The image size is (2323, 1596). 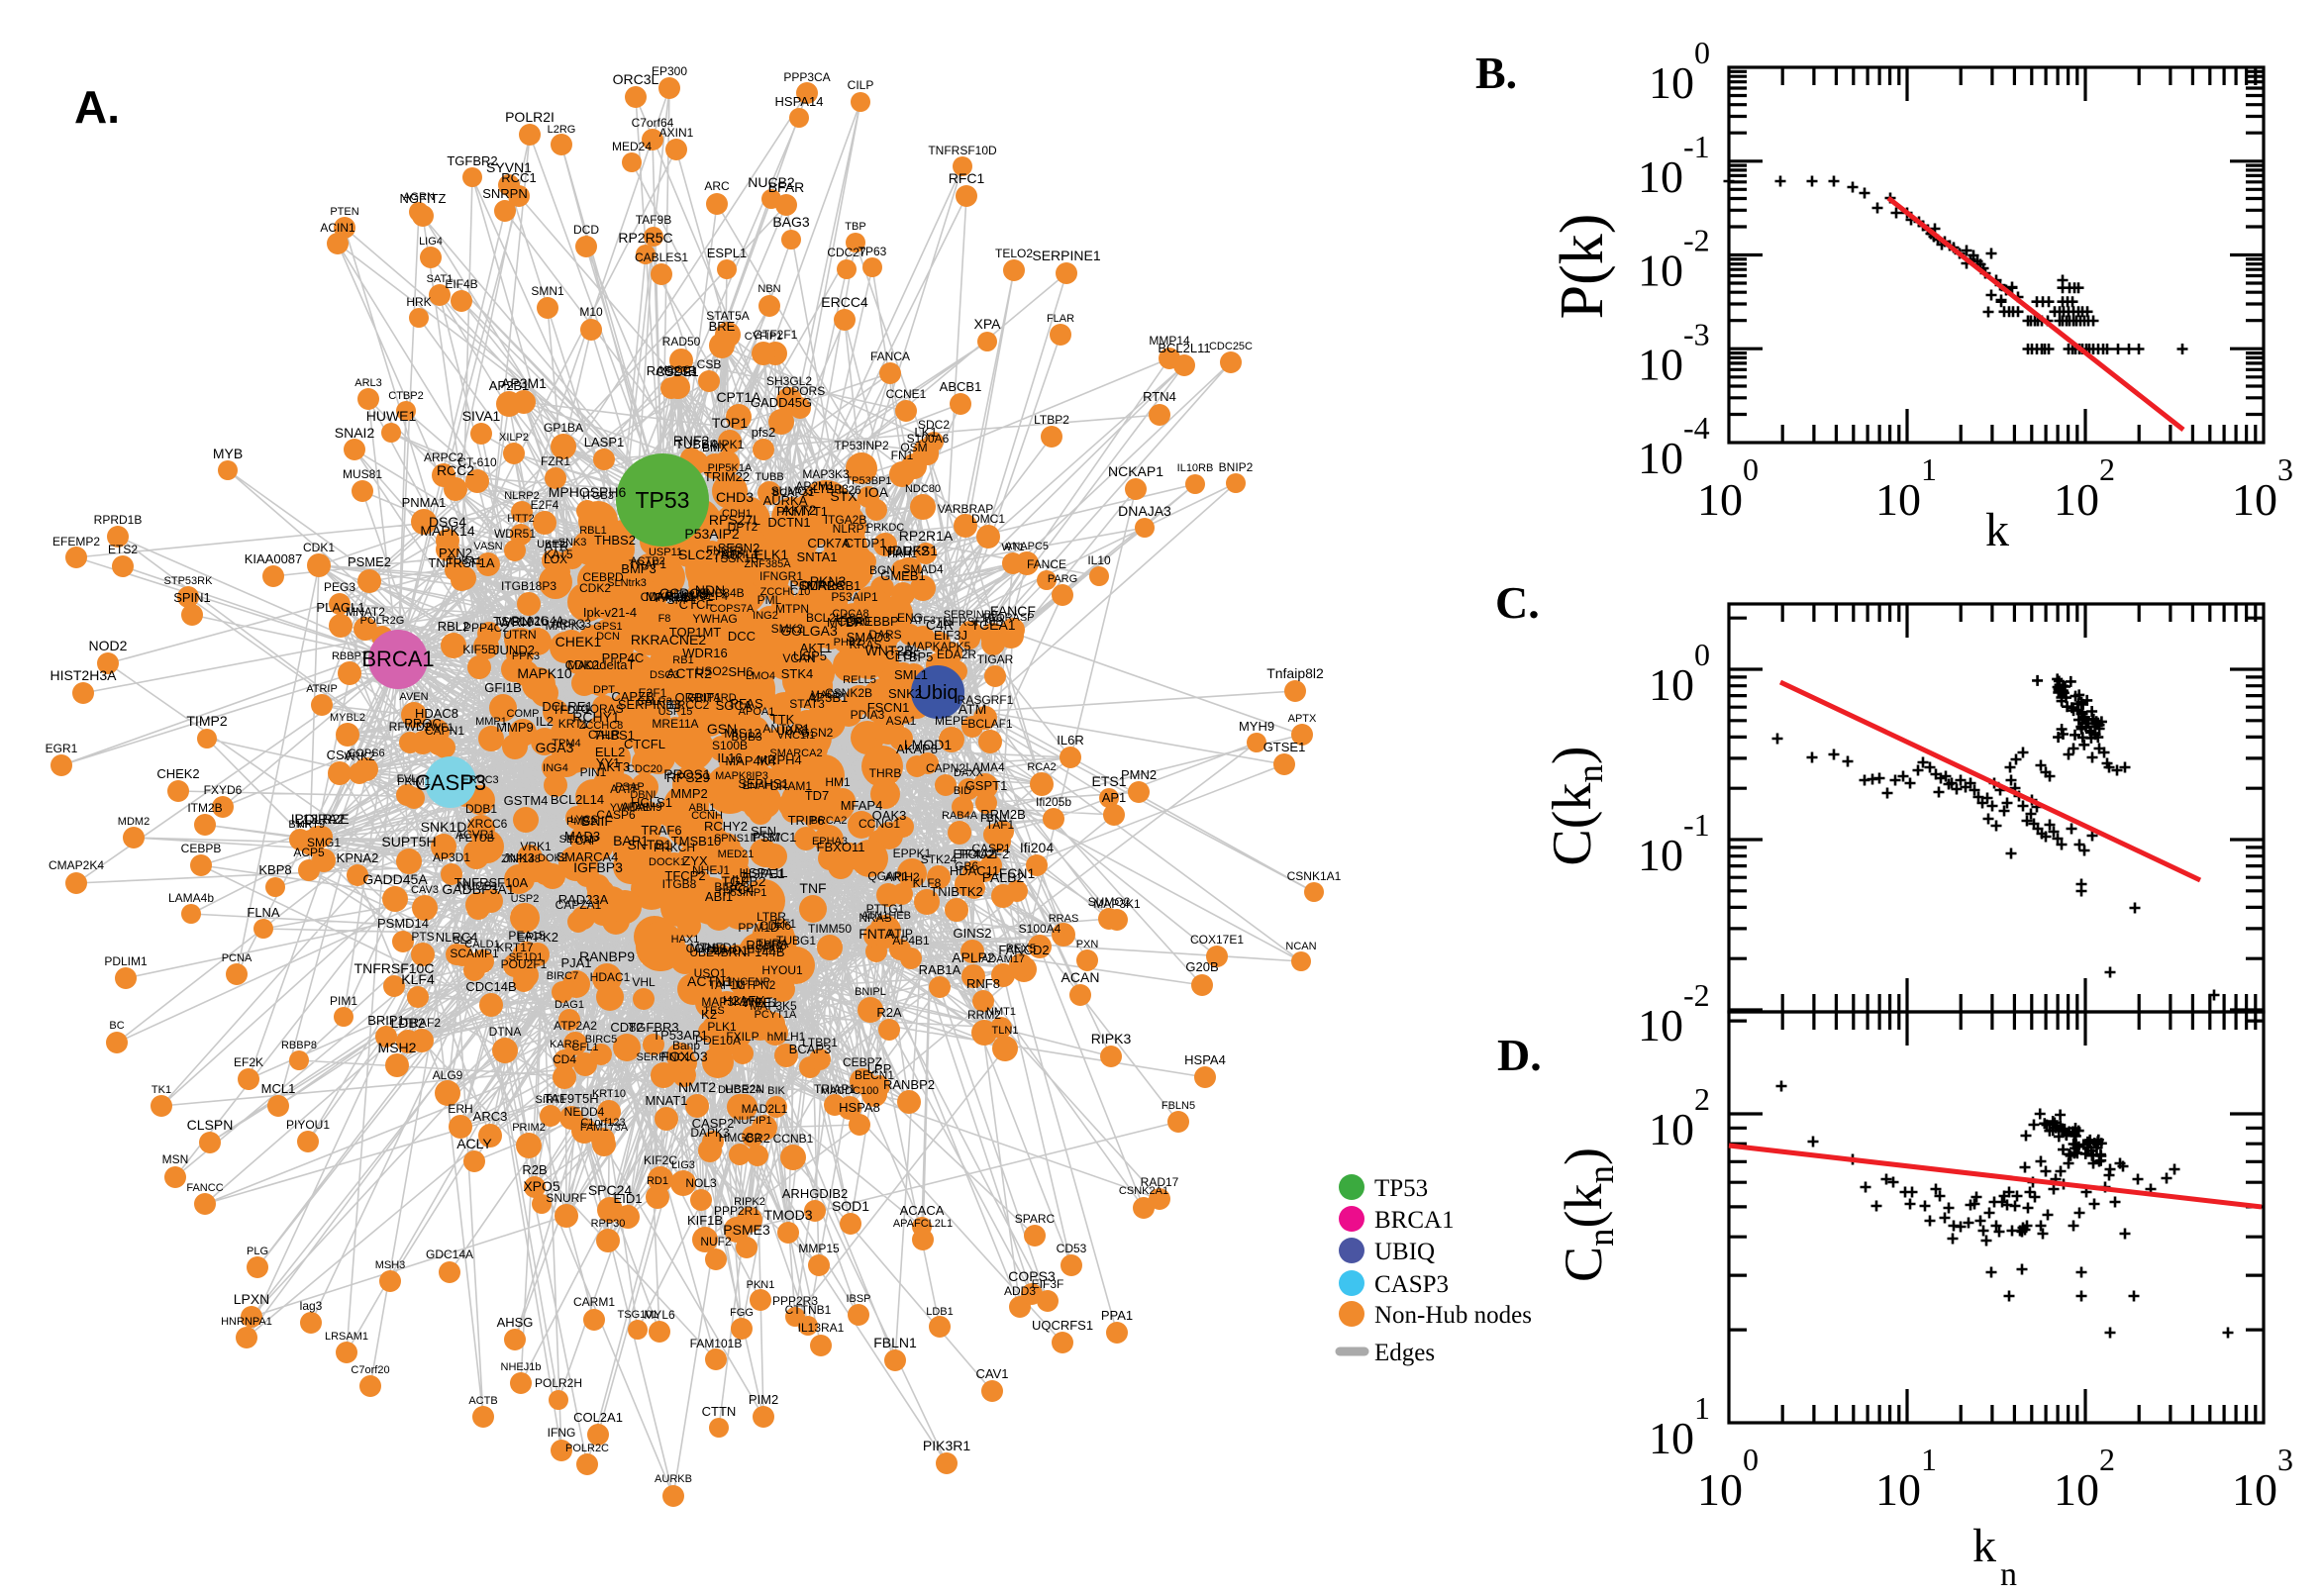 What do you see at coordinates (346, 1337) in the screenshot?
I see `svg-text: LRSAM1` at bounding box center [346, 1337].